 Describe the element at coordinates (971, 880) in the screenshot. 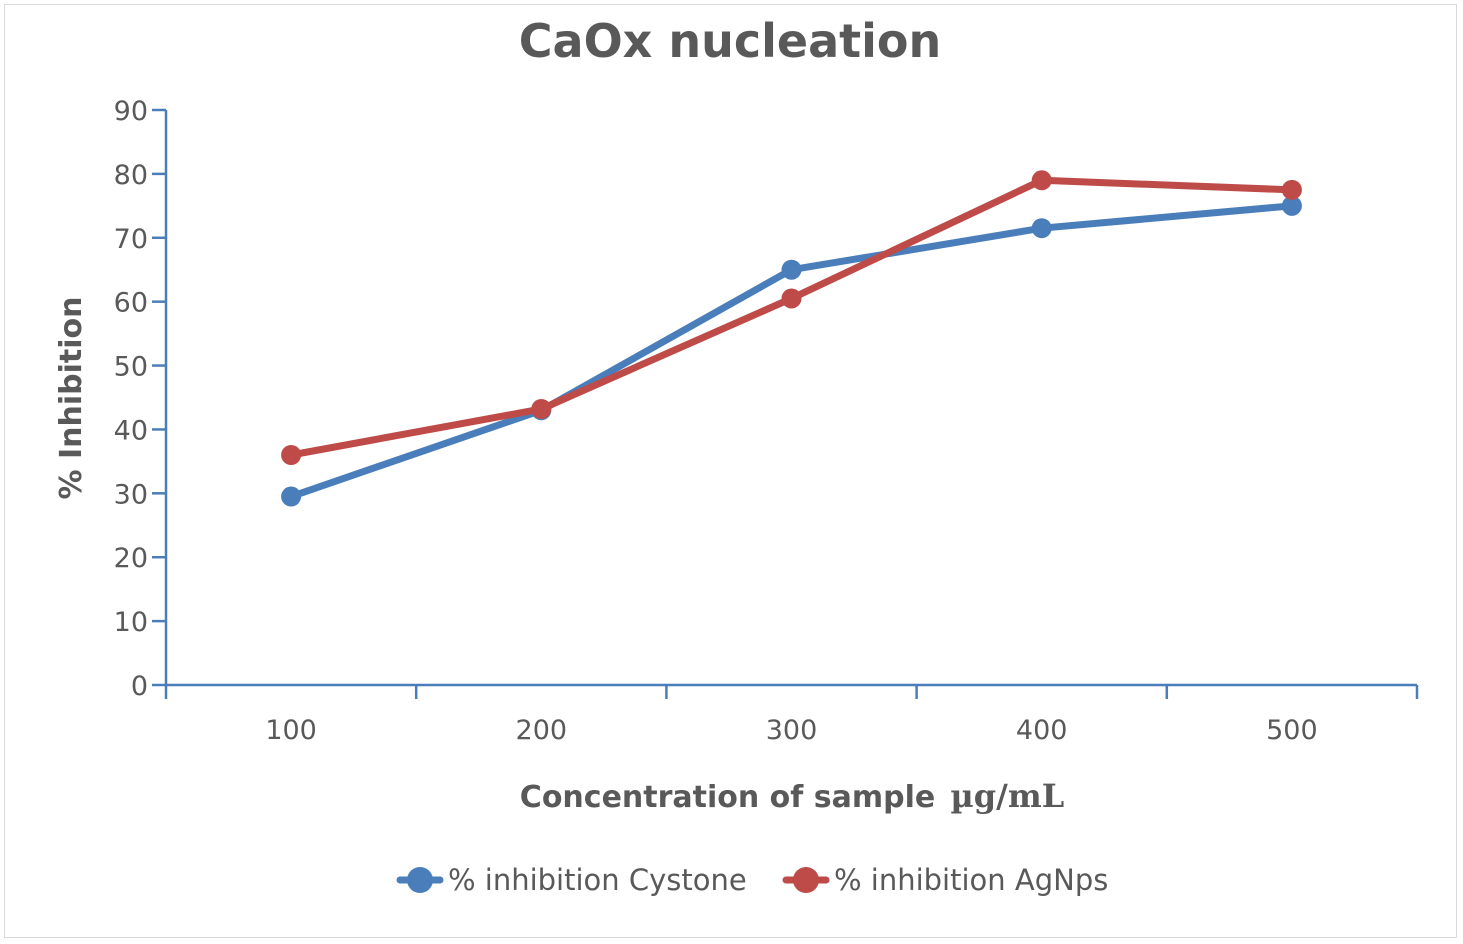

I see `legend-label: % inhibition AgNps` at that location.